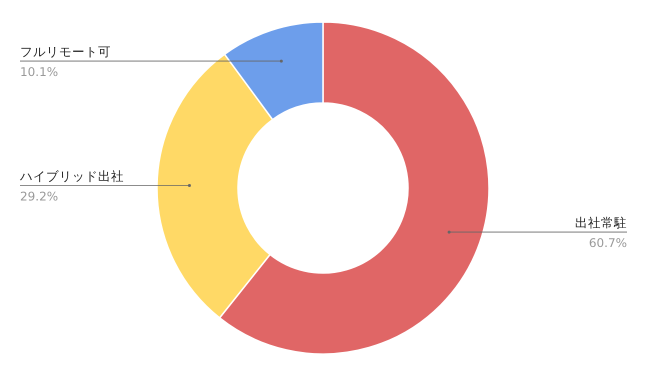  Describe the element at coordinates (39, 72) in the screenshot. I see `data-label: 10.1%` at that location.